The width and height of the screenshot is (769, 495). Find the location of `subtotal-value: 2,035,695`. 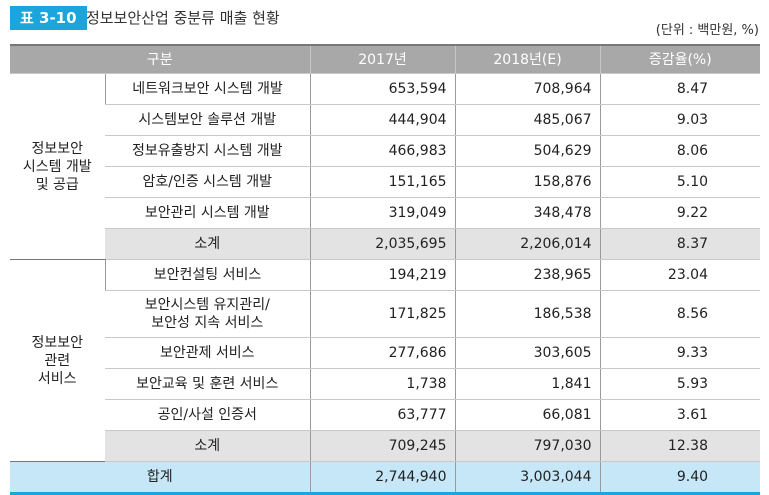

subtotal-value: 2,035,695 is located at coordinates (382, 244).